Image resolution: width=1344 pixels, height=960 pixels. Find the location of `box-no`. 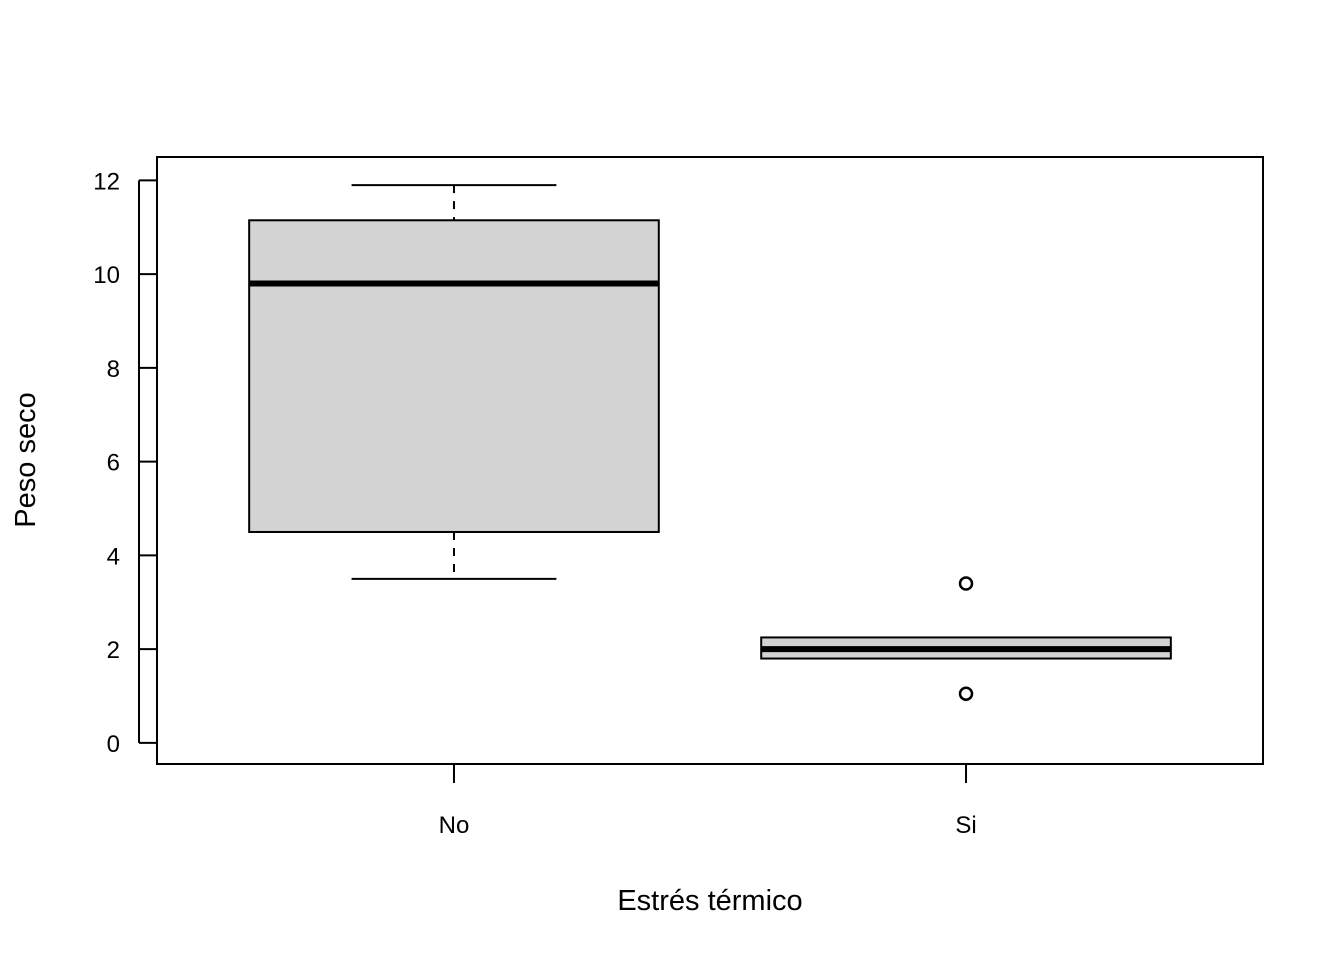

box-no is located at coordinates (454, 382).